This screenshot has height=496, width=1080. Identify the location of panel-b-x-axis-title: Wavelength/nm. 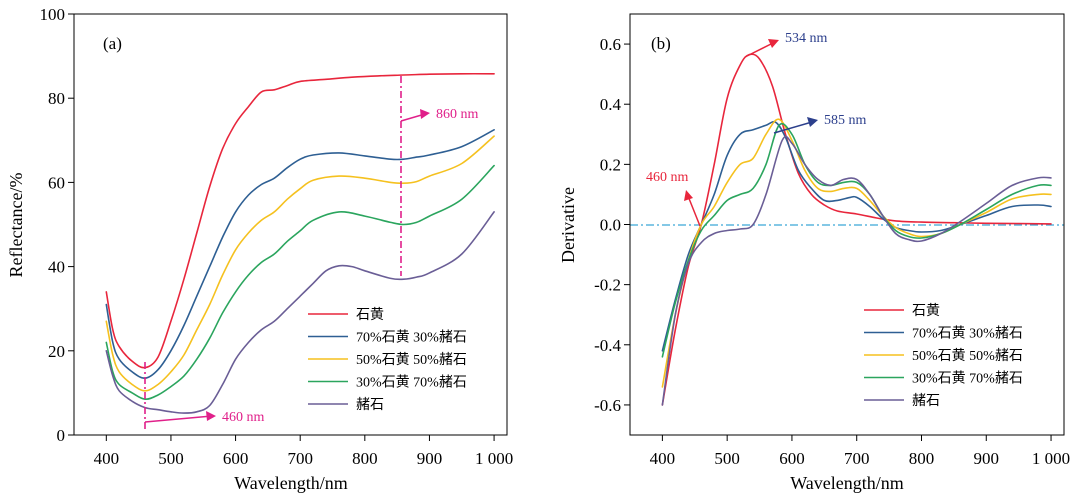
(847, 483).